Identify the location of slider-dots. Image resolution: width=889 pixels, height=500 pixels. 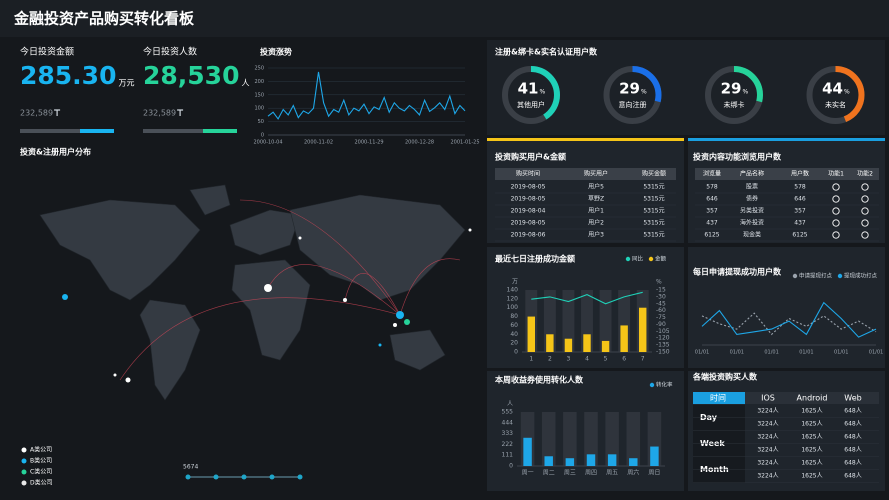
(244, 477).